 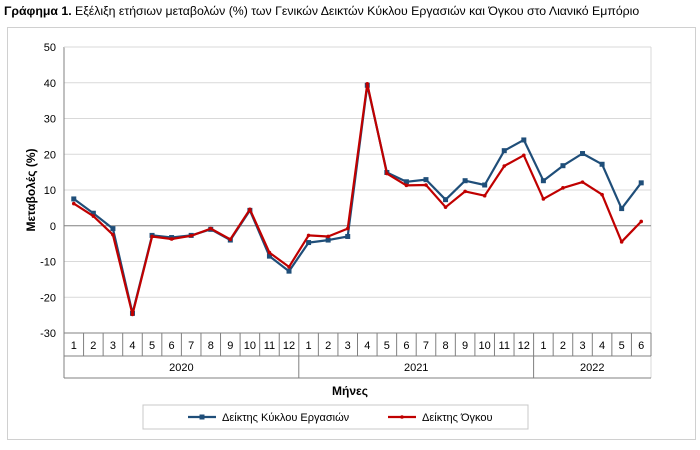 What do you see at coordinates (350, 391) in the screenshot?
I see `x-axis-title: Μήνες` at bounding box center [350, 391].